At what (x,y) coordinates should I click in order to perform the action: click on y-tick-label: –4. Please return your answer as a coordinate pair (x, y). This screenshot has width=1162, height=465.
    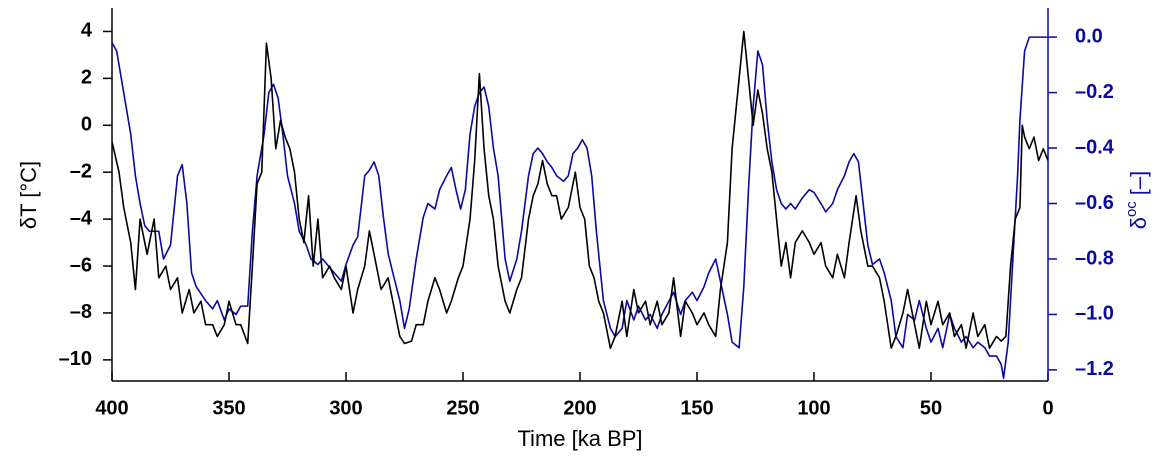
    Looking at the image, I should click on (81, 218).